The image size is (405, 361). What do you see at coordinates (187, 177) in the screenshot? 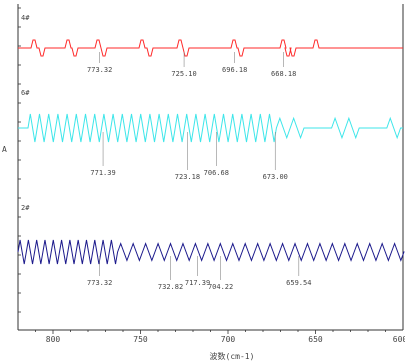
I see `peak-label: 723.18` at bounding box center [187, 177].